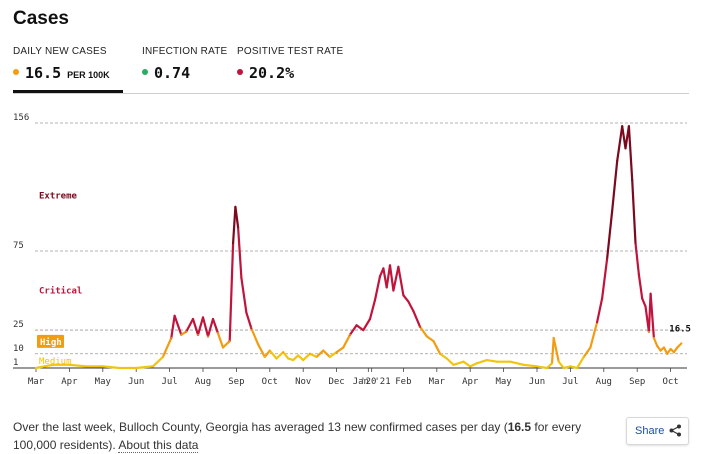 Image resolution: width=704 pixels, height=454 pixels. What do you see at coordinates (368, 382) in the screenshot?
I see `x-tick-label: '20` at bounding box center [368, 382].